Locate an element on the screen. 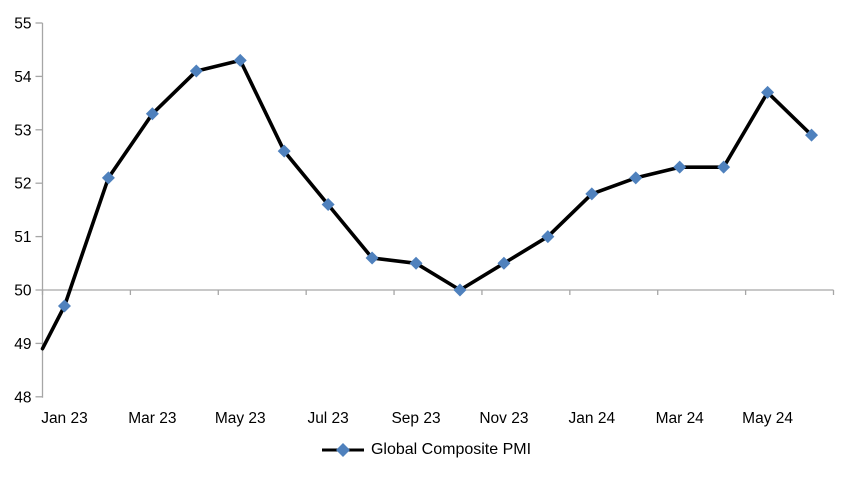 The image size is (852, 481). x-axis-label: Mar 24 is located at coordinates (680, 418).